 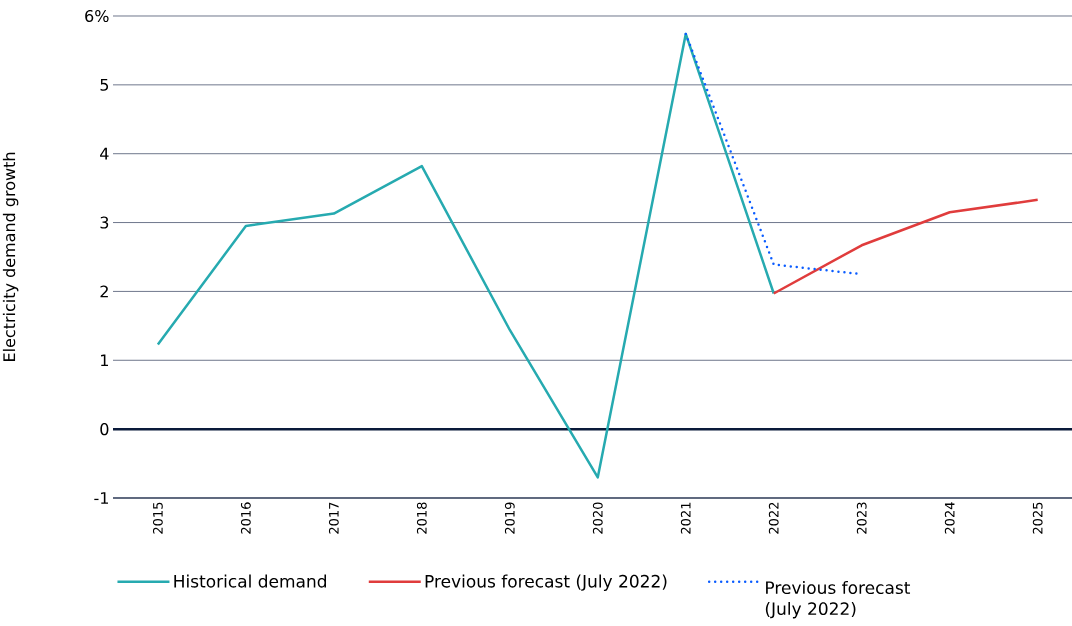 I want to click on x-tick-label: 2018, so click(x=421, y=518).